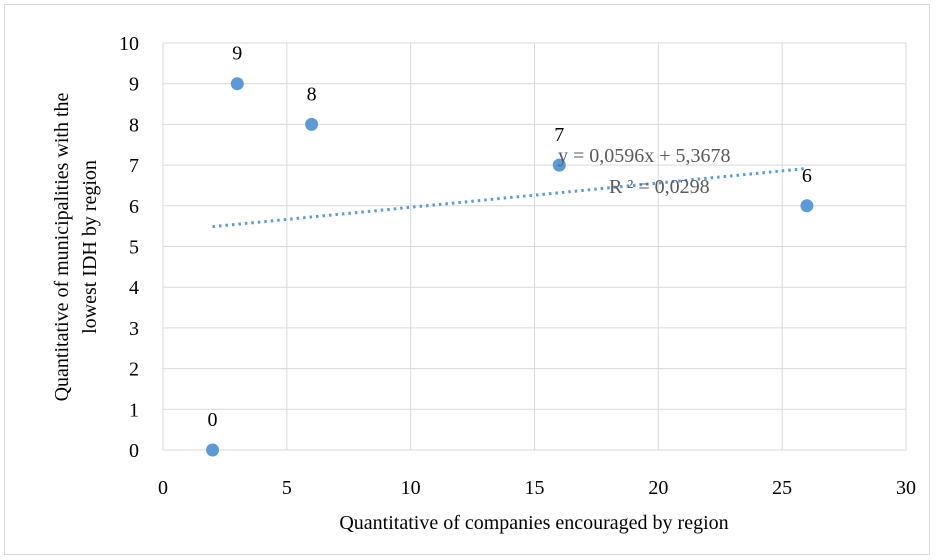  I want to click on y-tick-label: 3, so click(134, 329).